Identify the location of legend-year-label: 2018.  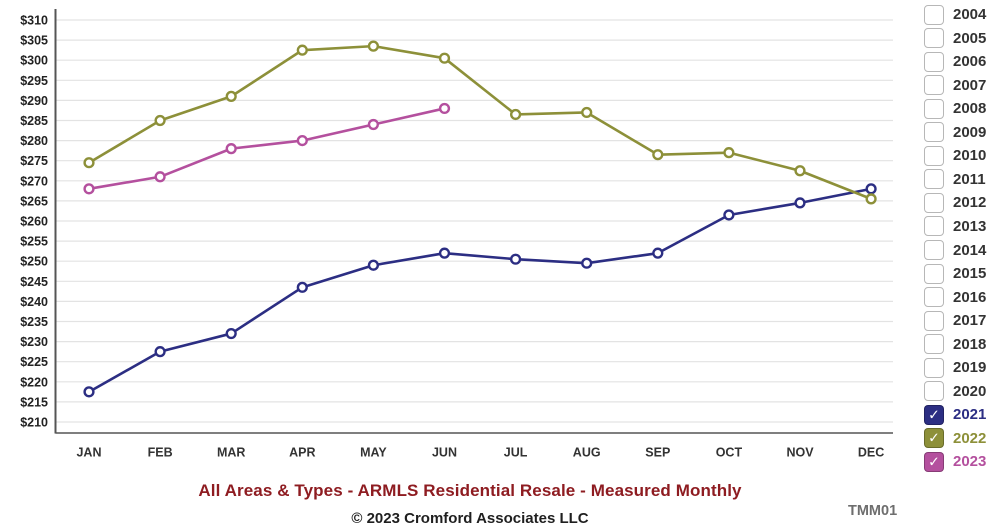
(970, 344).